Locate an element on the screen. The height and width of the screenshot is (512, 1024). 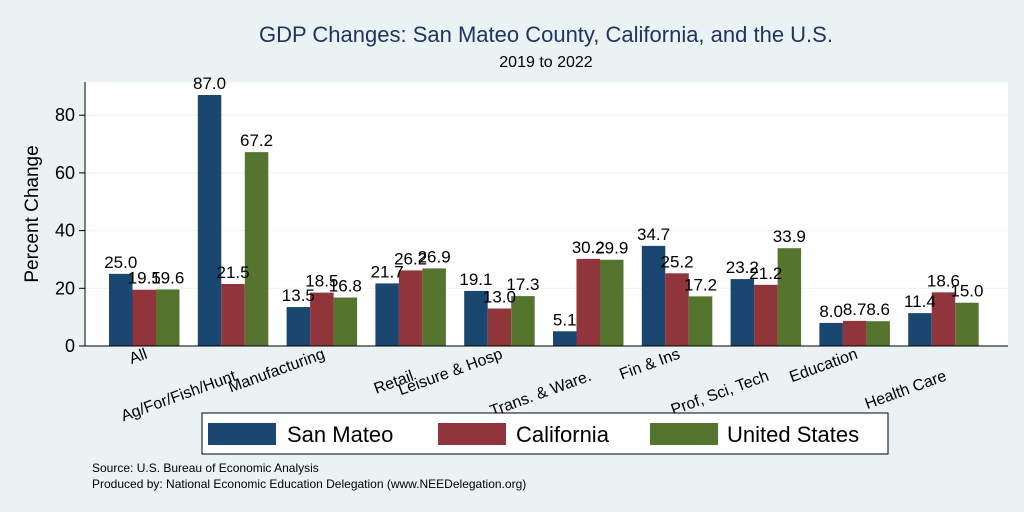
data-label: 30.2 is located at coordinates (588, 247).